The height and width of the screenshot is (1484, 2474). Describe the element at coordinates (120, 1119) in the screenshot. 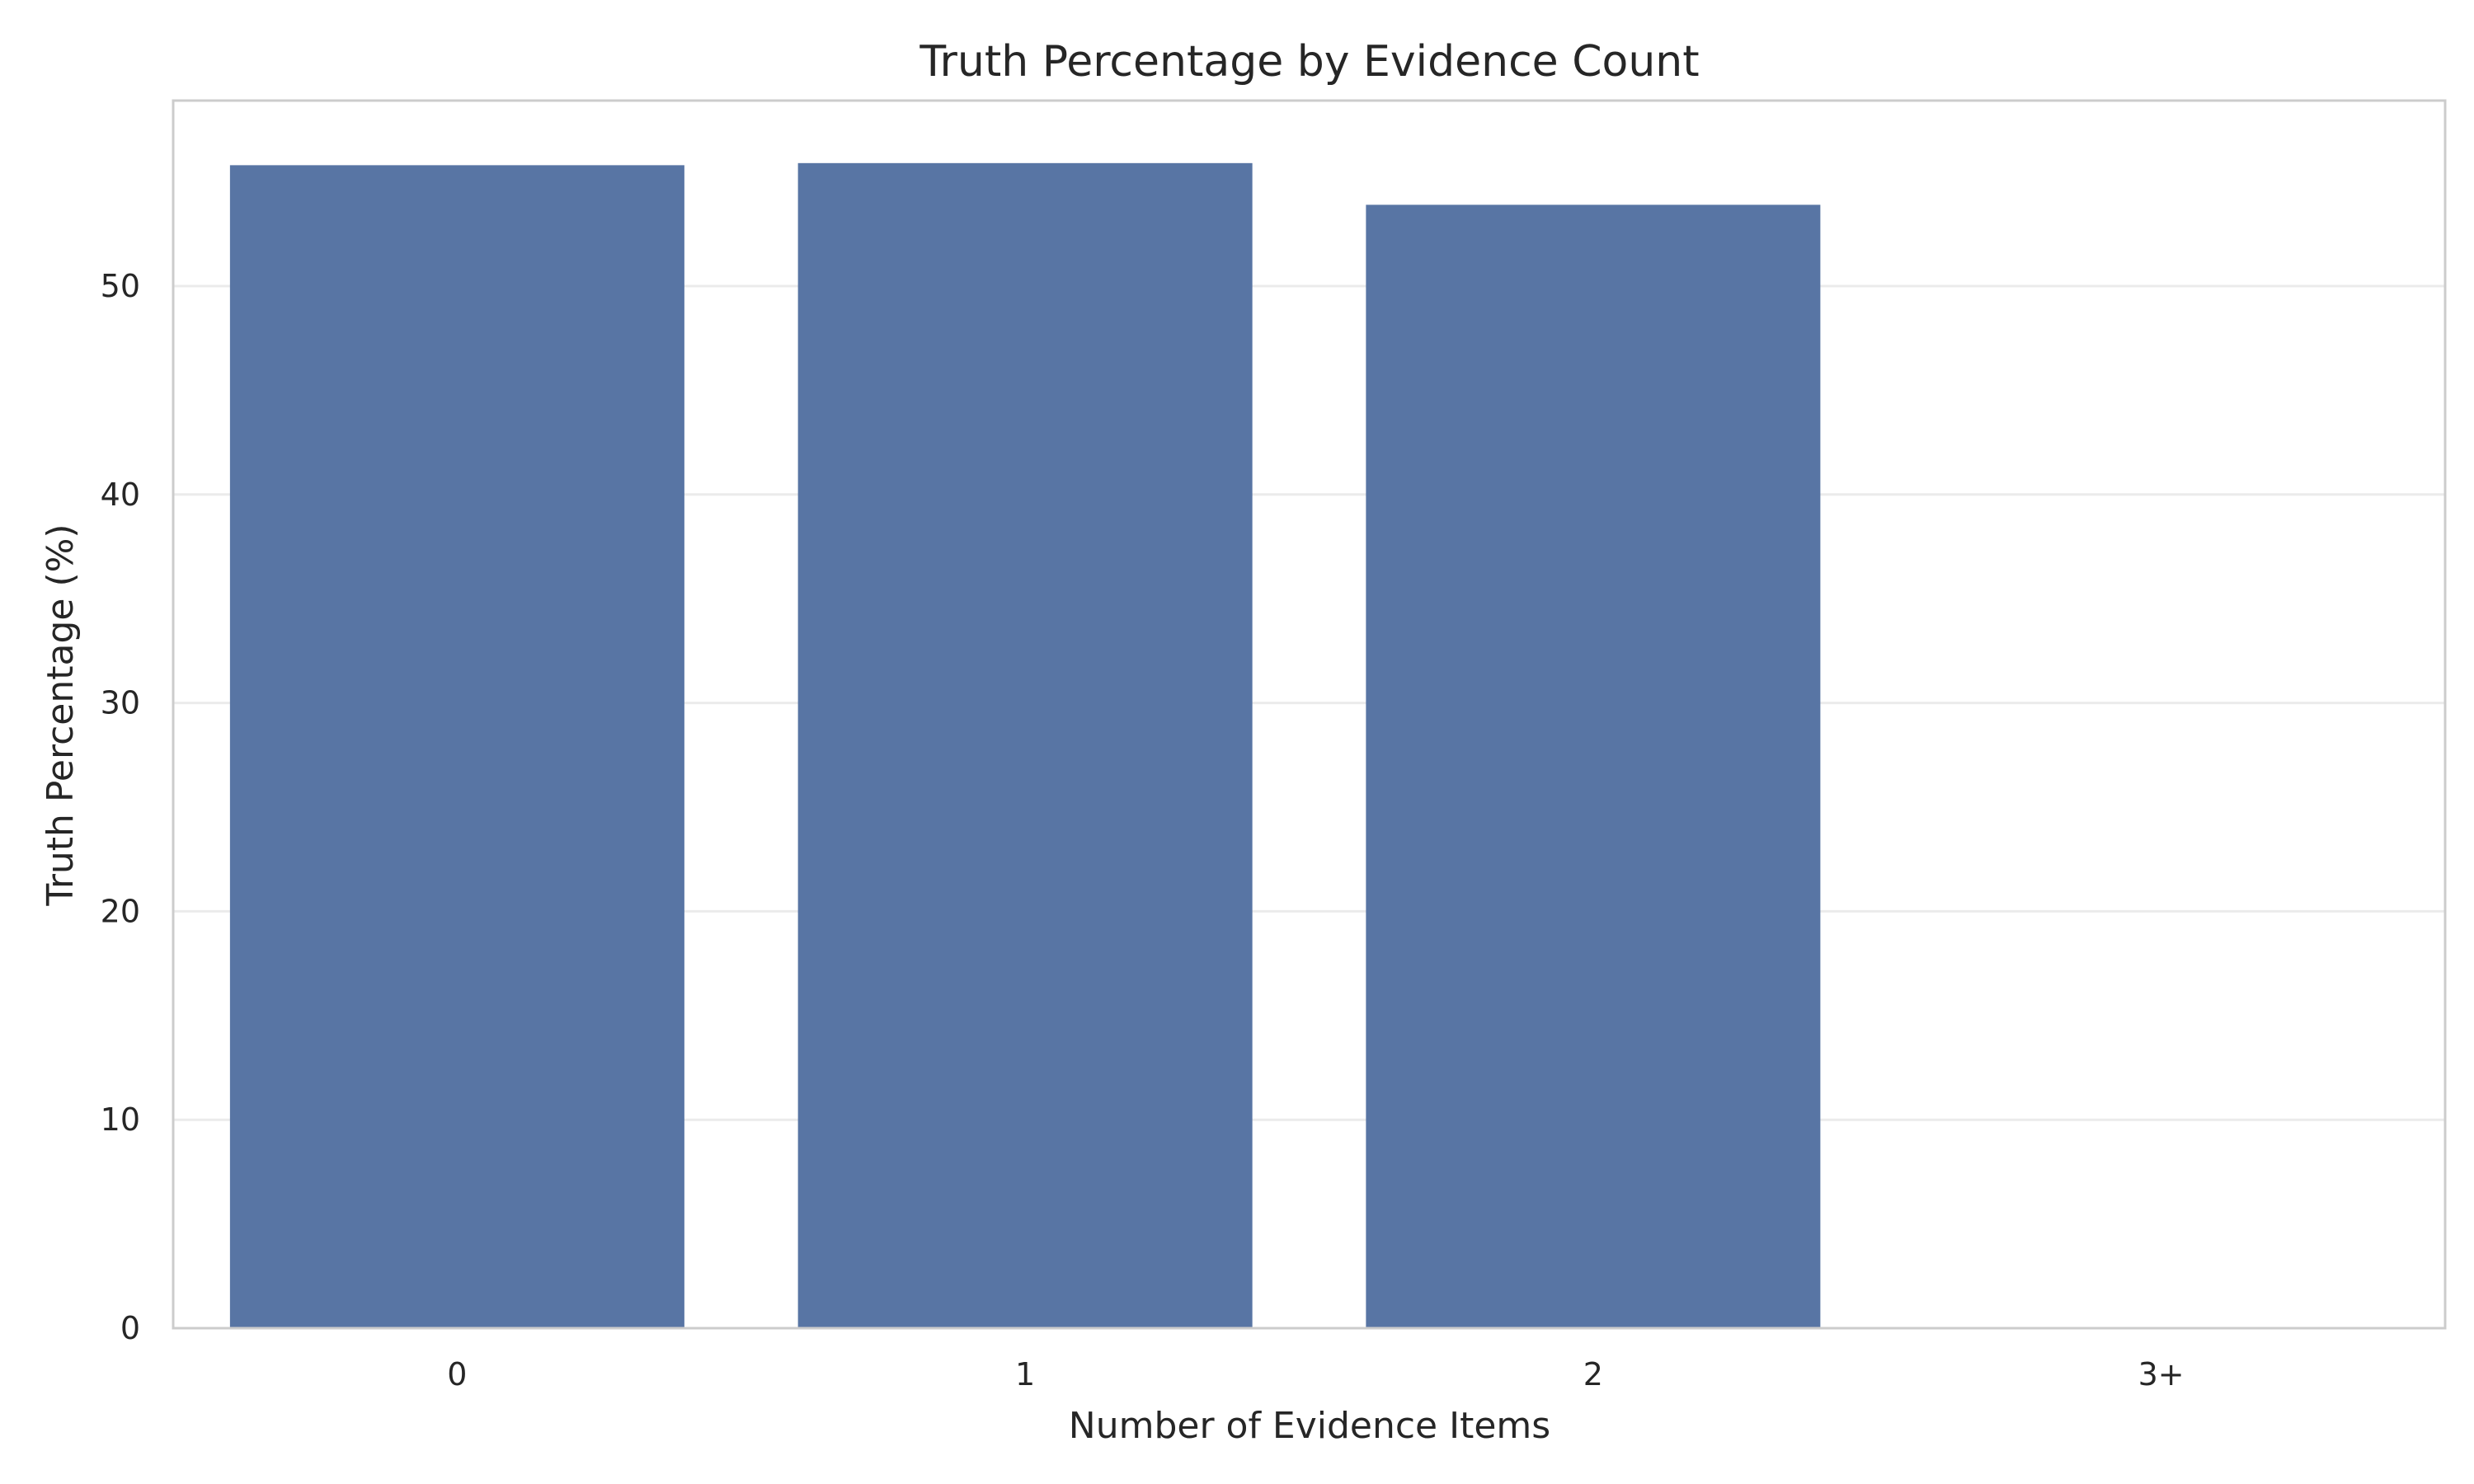

I see `y-tick-label: 10` at that location.